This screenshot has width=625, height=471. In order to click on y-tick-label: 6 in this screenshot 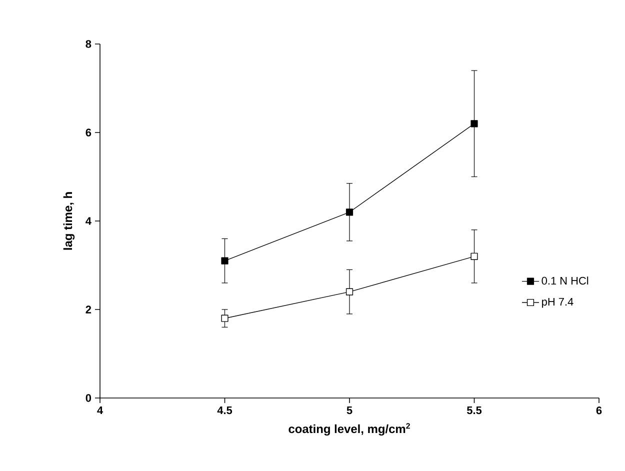, I will do `click(89, 132)`.